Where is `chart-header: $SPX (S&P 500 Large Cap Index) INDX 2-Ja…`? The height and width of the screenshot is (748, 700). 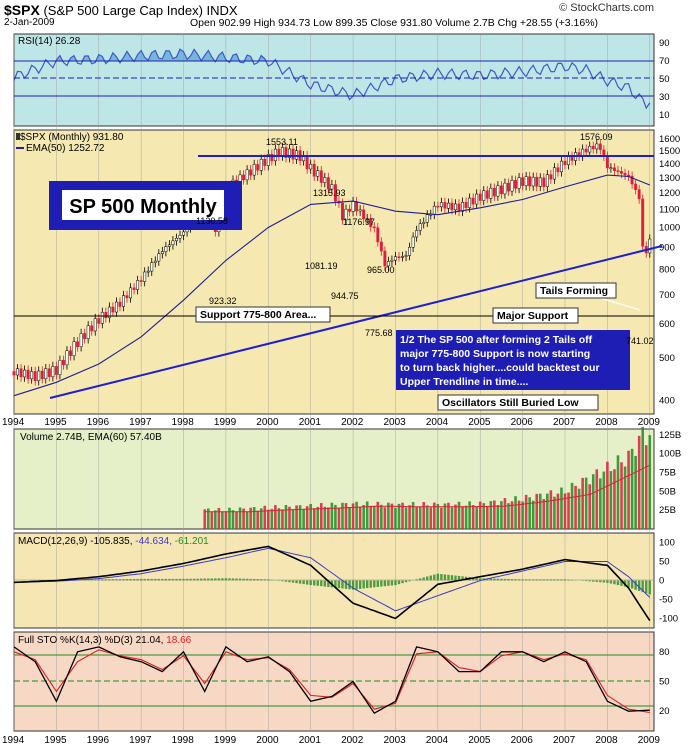
chart-header: $SPX (S&P 500 Large Cap Index) INDX 2-Ja… is located at coordinates (350, 16).